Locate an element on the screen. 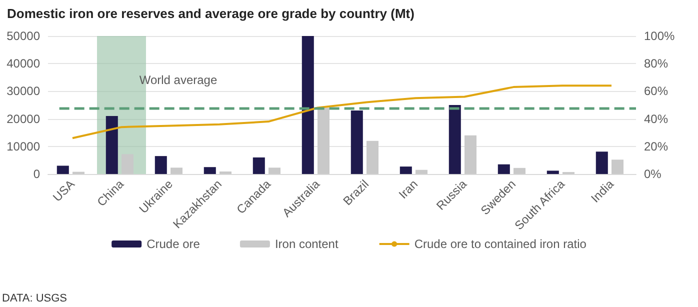 The height and width of the screenshot is (307, 698). x-tick-label: Iran is located at coordinates (408, 189).